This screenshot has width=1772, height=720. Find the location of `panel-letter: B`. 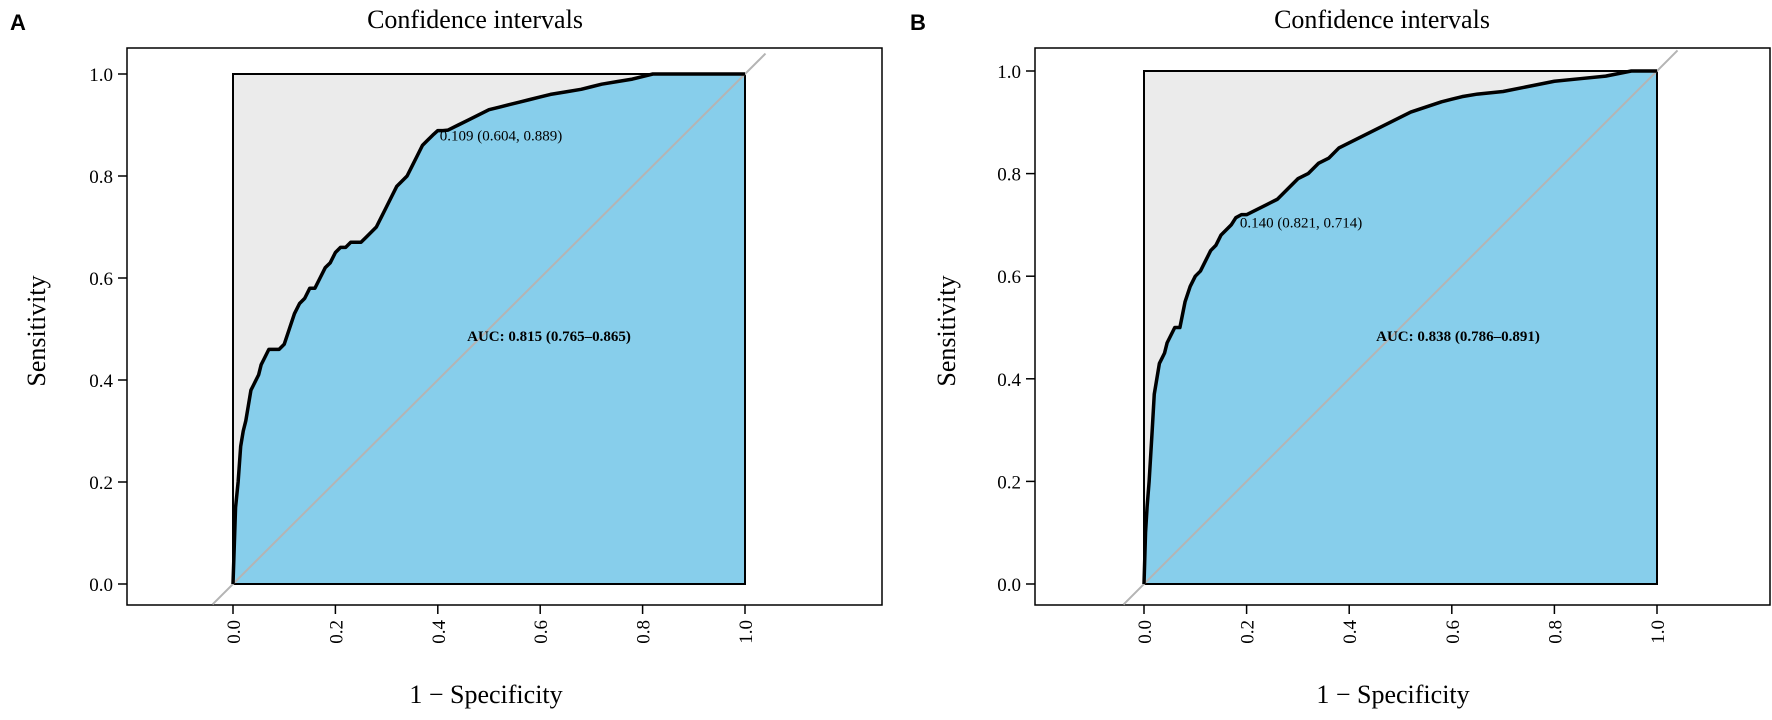

panel-letter: B is located at coordinates (918, 22).